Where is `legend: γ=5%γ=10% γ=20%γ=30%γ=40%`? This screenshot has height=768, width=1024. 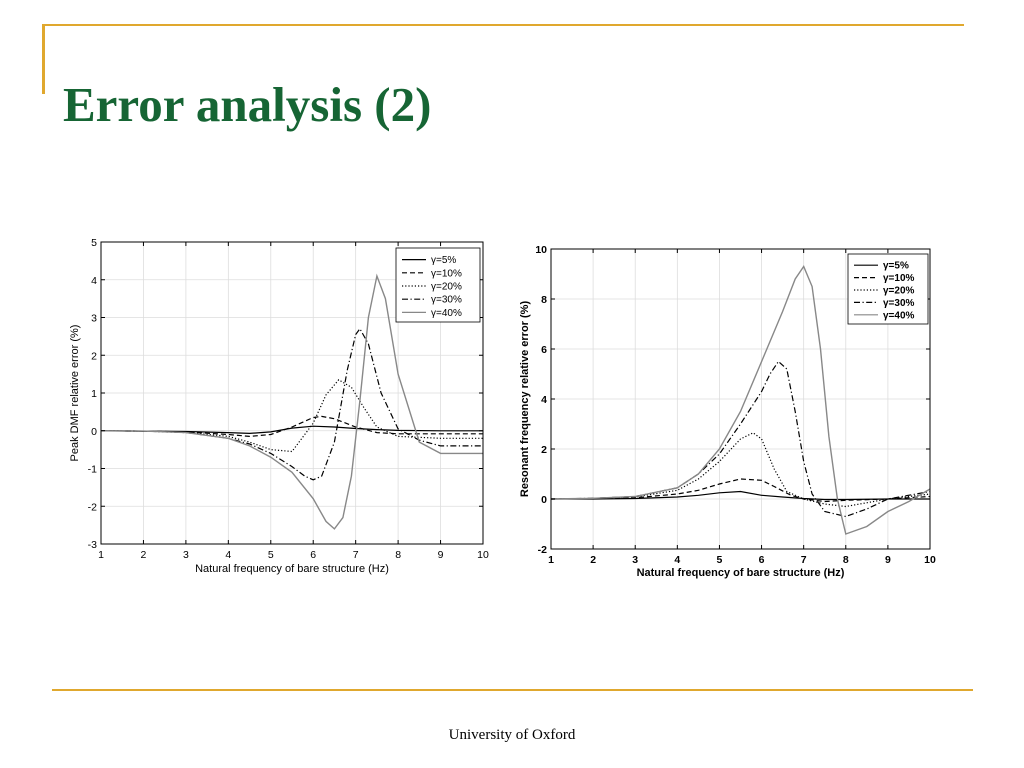 legend: γ=5%γ=10% γ=20%γ=30%γ=40% is located at coordinates (888, 289).